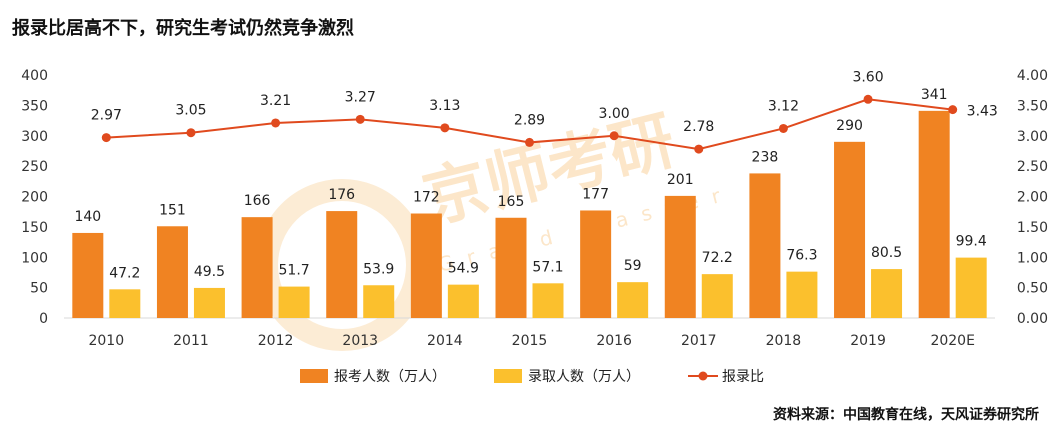 The image size is (1063, 444). Describe the element at coordinates (360, 341) in the screenshot. I see `x-tick-label: 2013` at that location.